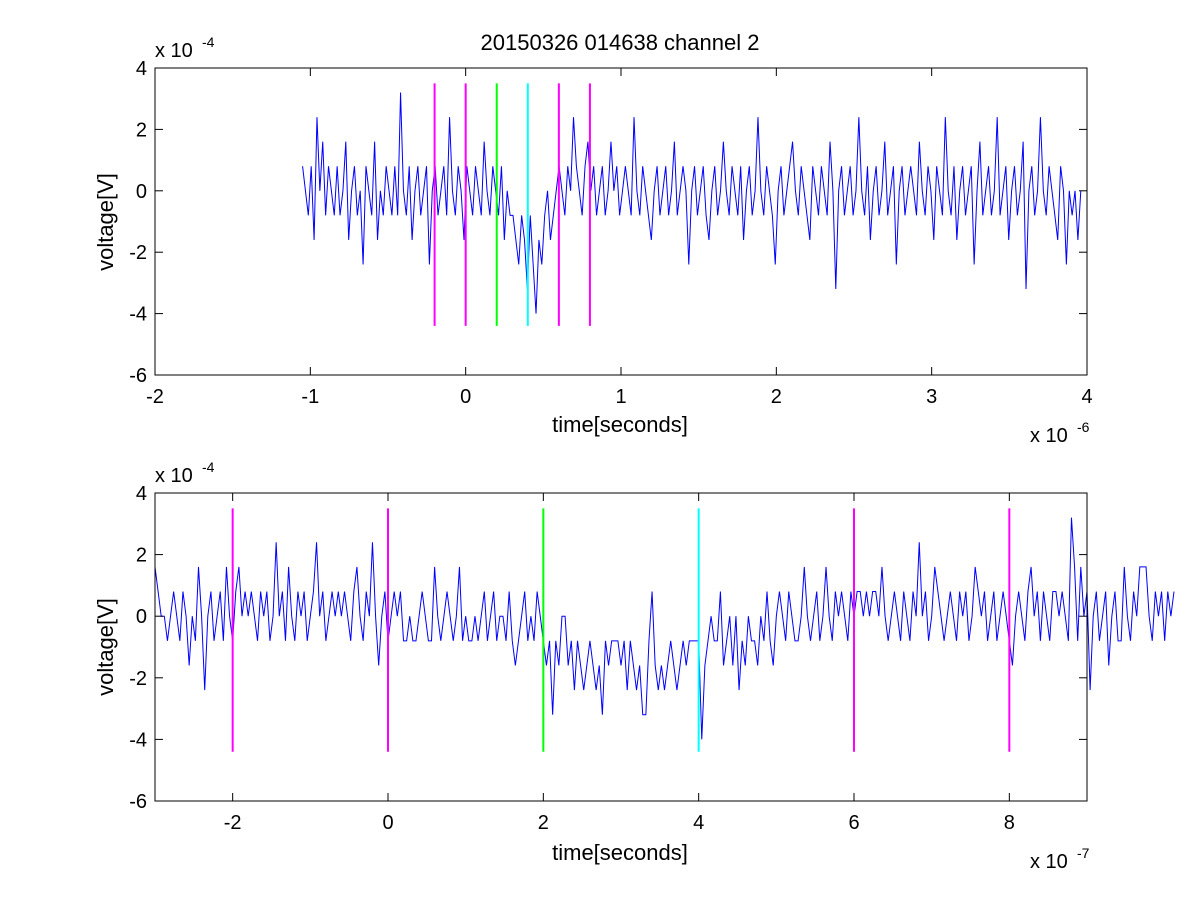 The width and height of the screenshot is (1200, 900). I want to click on top-y-tick-label: -2, so click(138, 253).